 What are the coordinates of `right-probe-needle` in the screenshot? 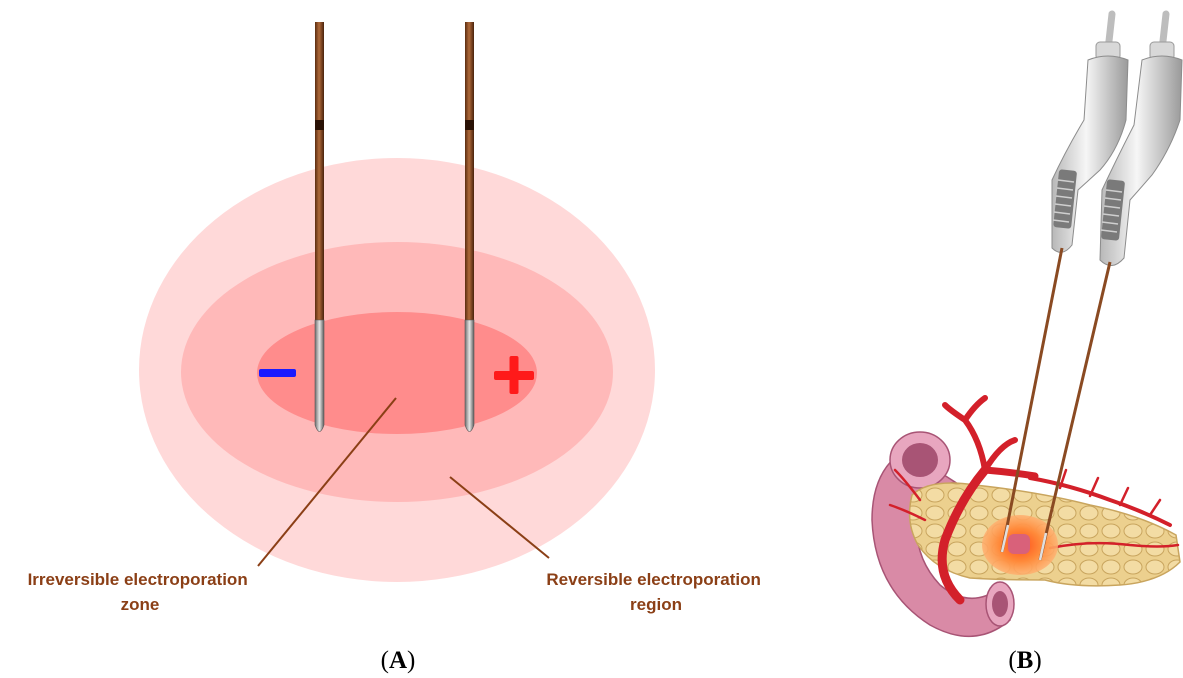 It's located at (1075, 411).